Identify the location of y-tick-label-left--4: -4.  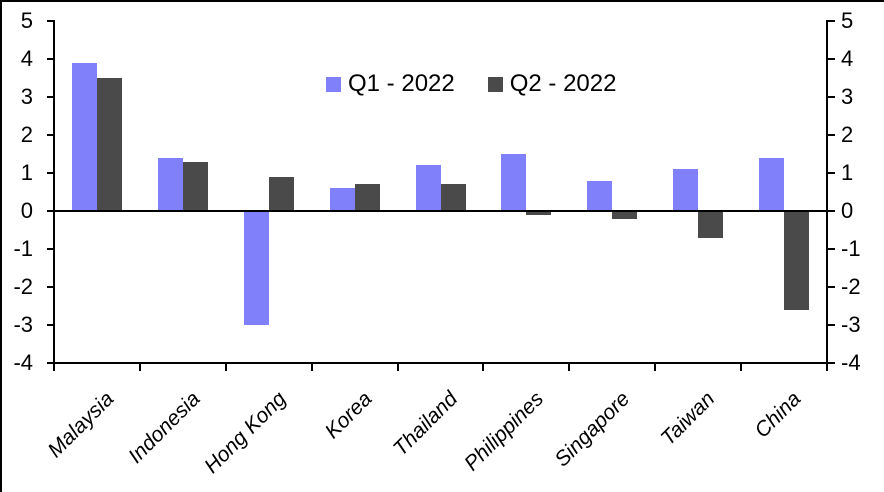
(23, 362).